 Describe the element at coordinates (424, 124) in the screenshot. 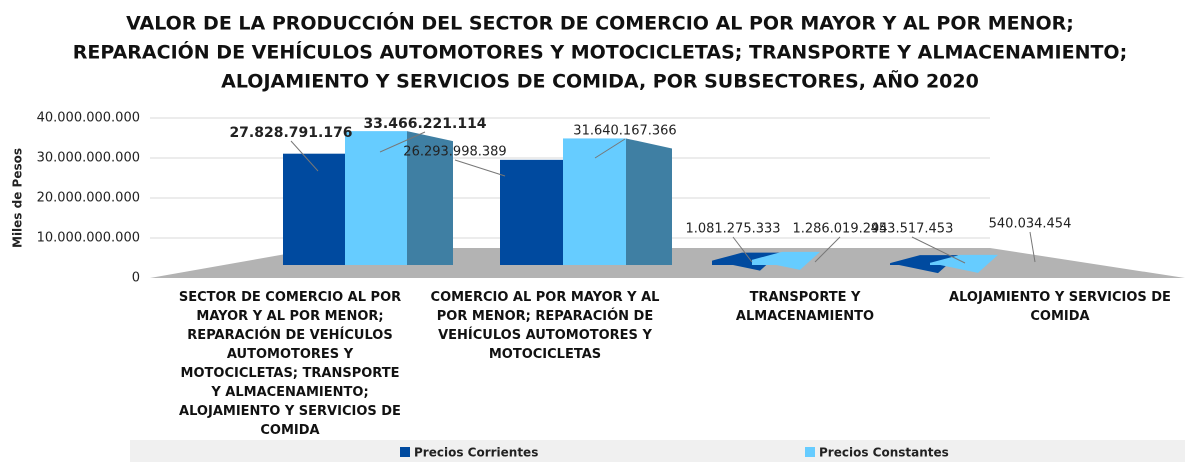

I see `data-label: 33.466.221.114` at that location.